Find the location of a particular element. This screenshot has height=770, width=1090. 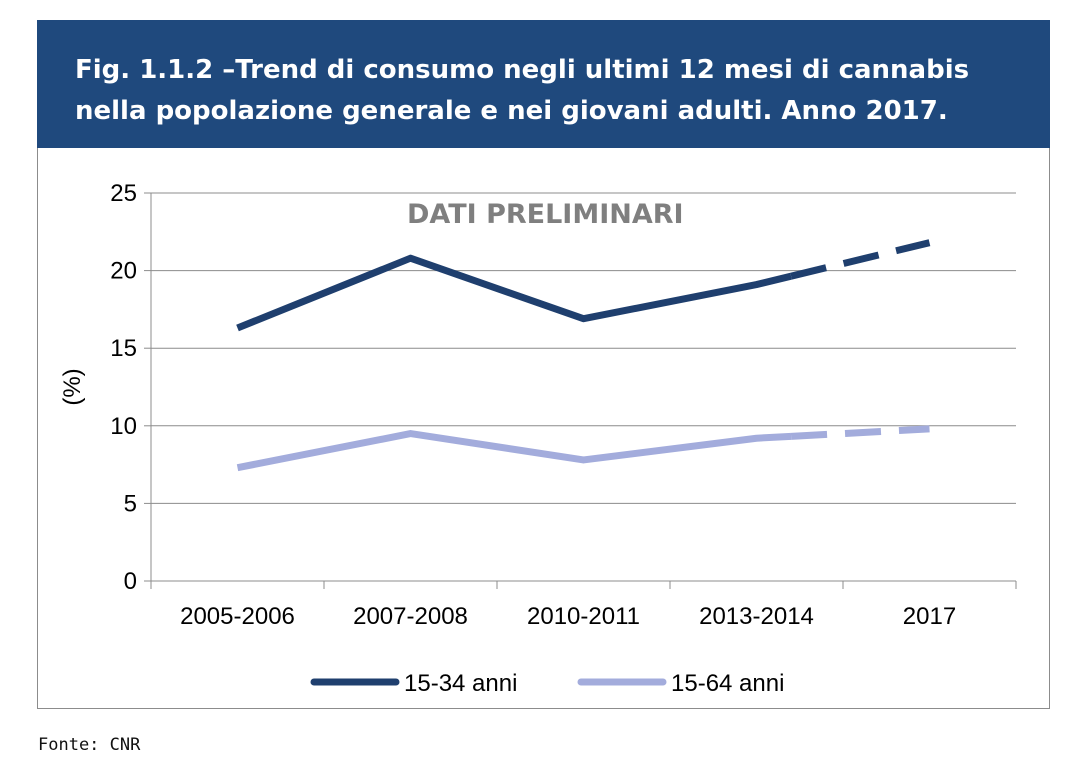

legend-label-1: 15-64 anni is located at coordinates (727, 683).